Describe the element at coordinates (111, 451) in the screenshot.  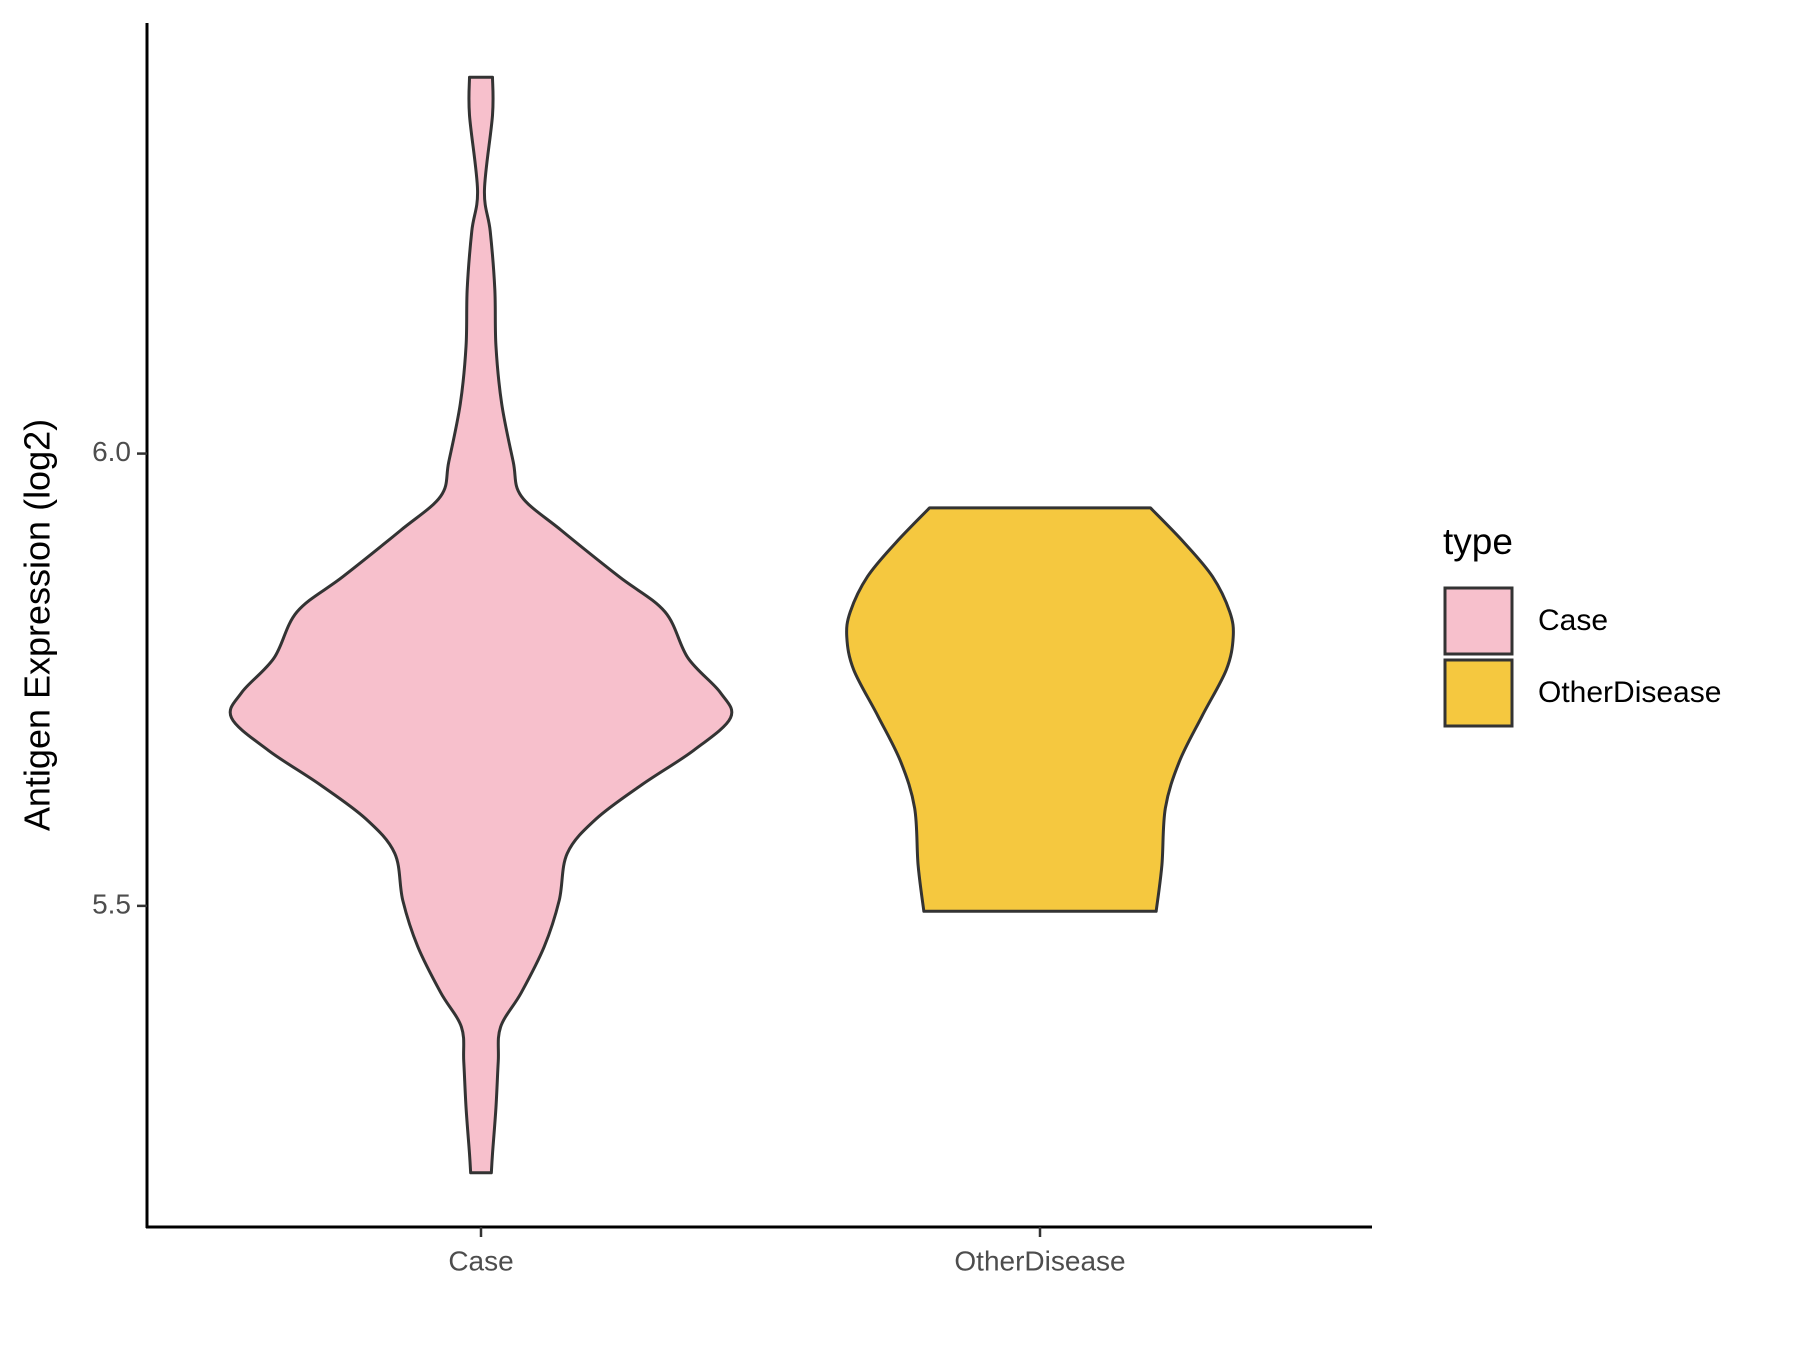
I see `y-tick-label: 6.0` at that location.